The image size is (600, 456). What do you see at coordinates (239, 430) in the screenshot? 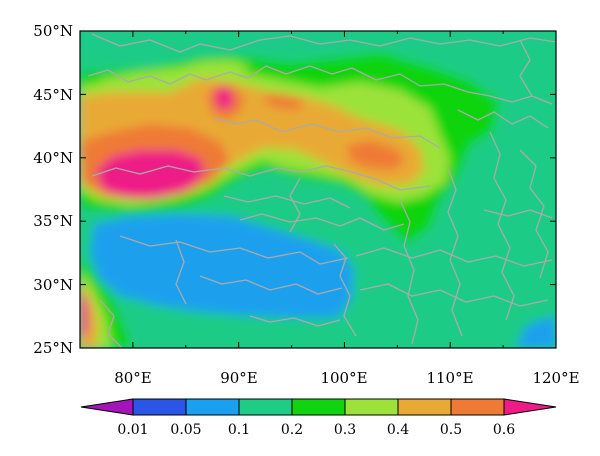
I see `colorbar-label-0.1: 0.1` at bounding box center [239, 430].